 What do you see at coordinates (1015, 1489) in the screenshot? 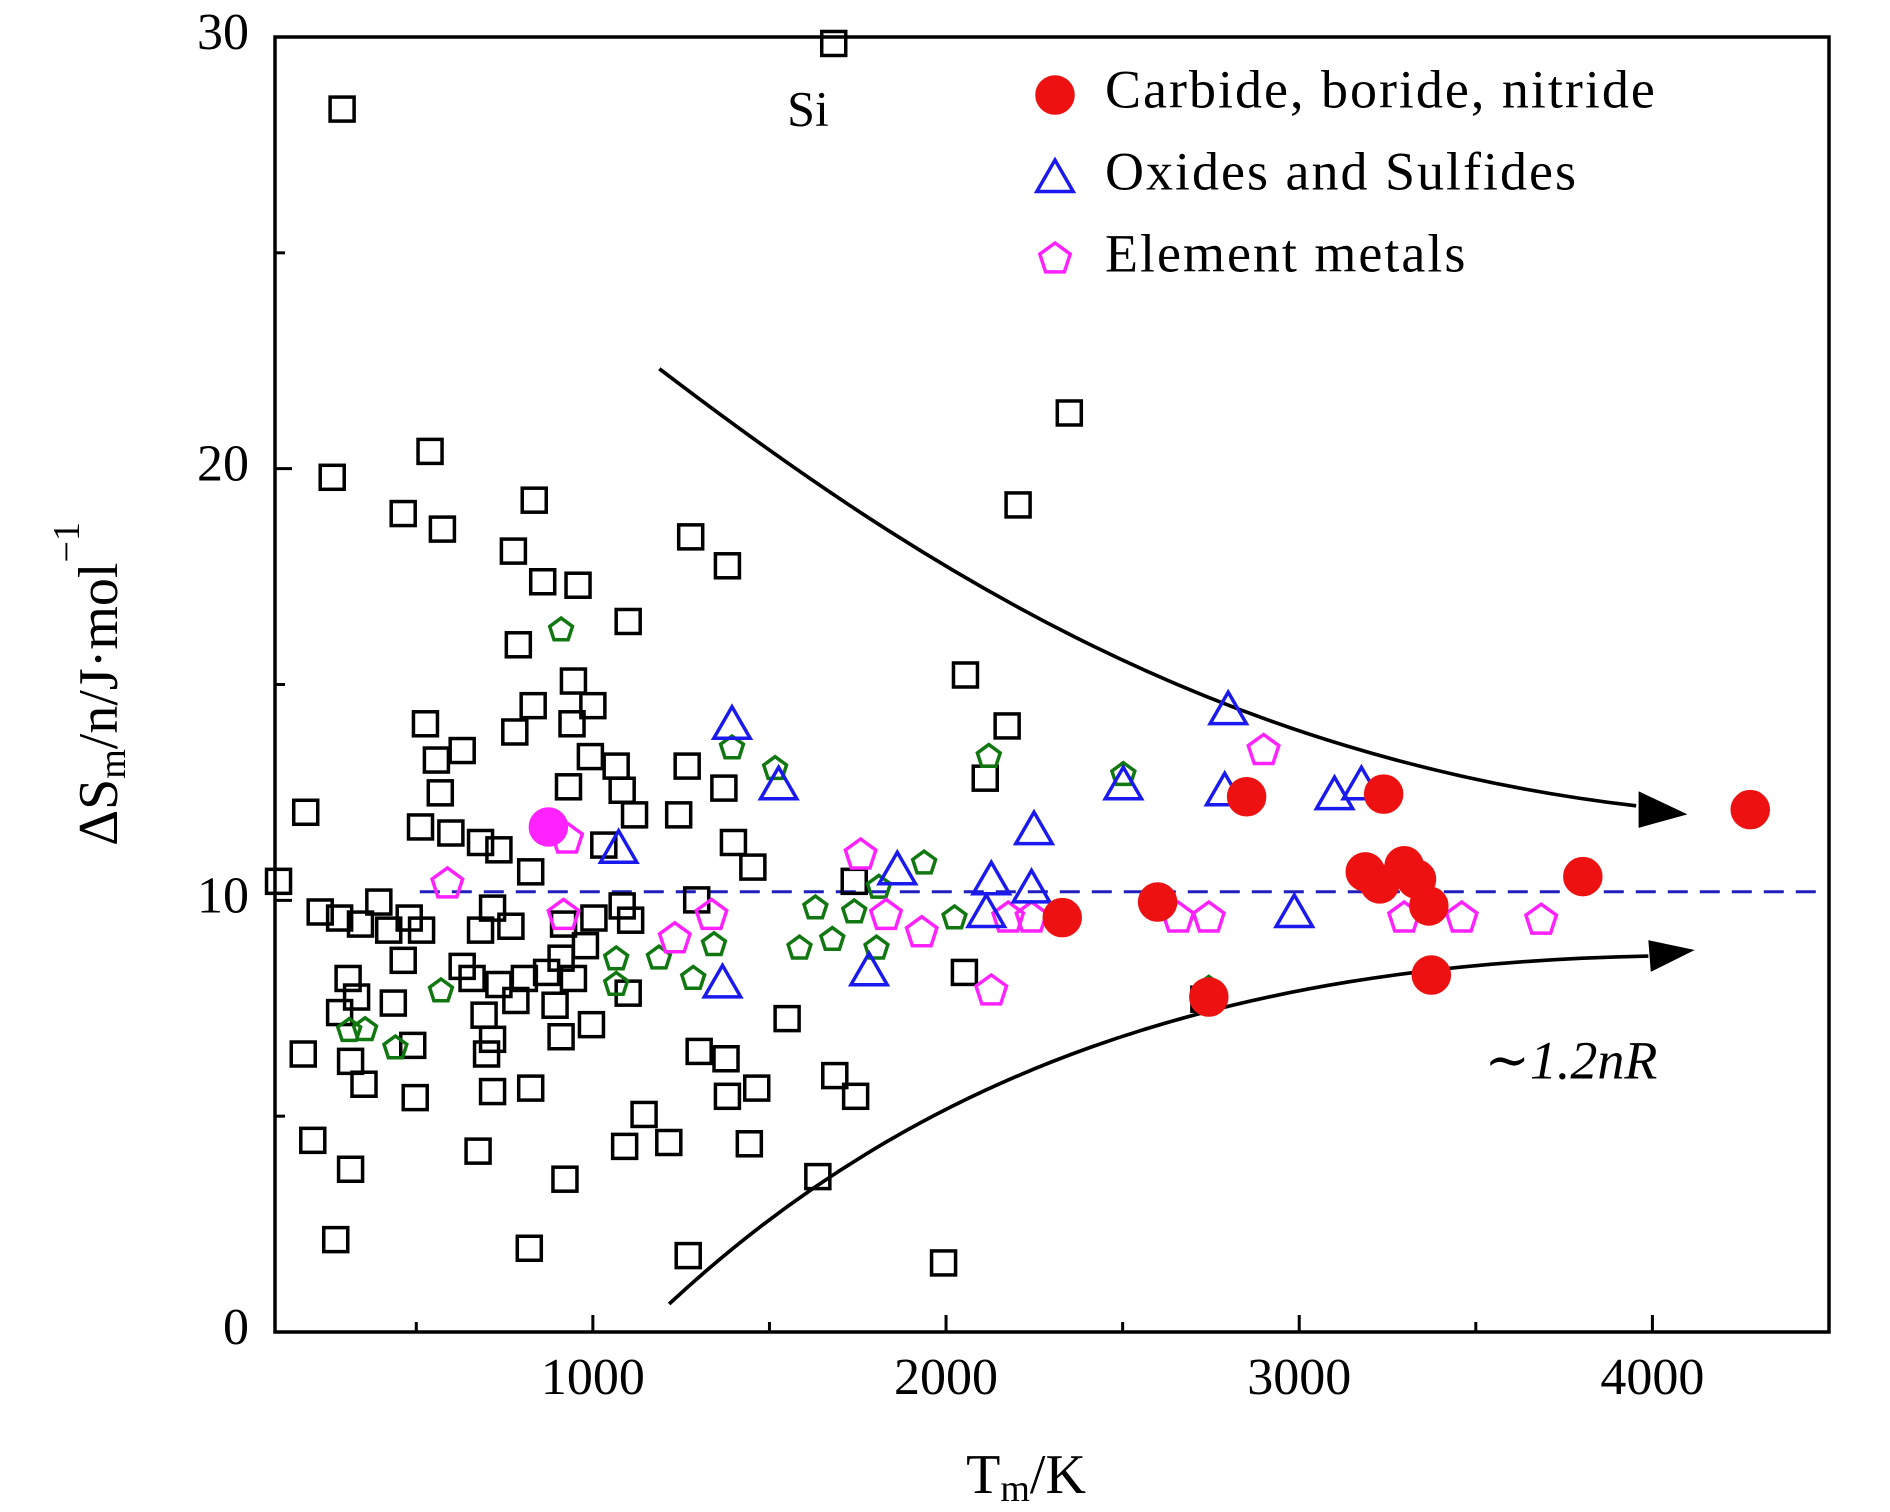
I see `xlabel-label-part: m` at bounding box center [1015, 1489].